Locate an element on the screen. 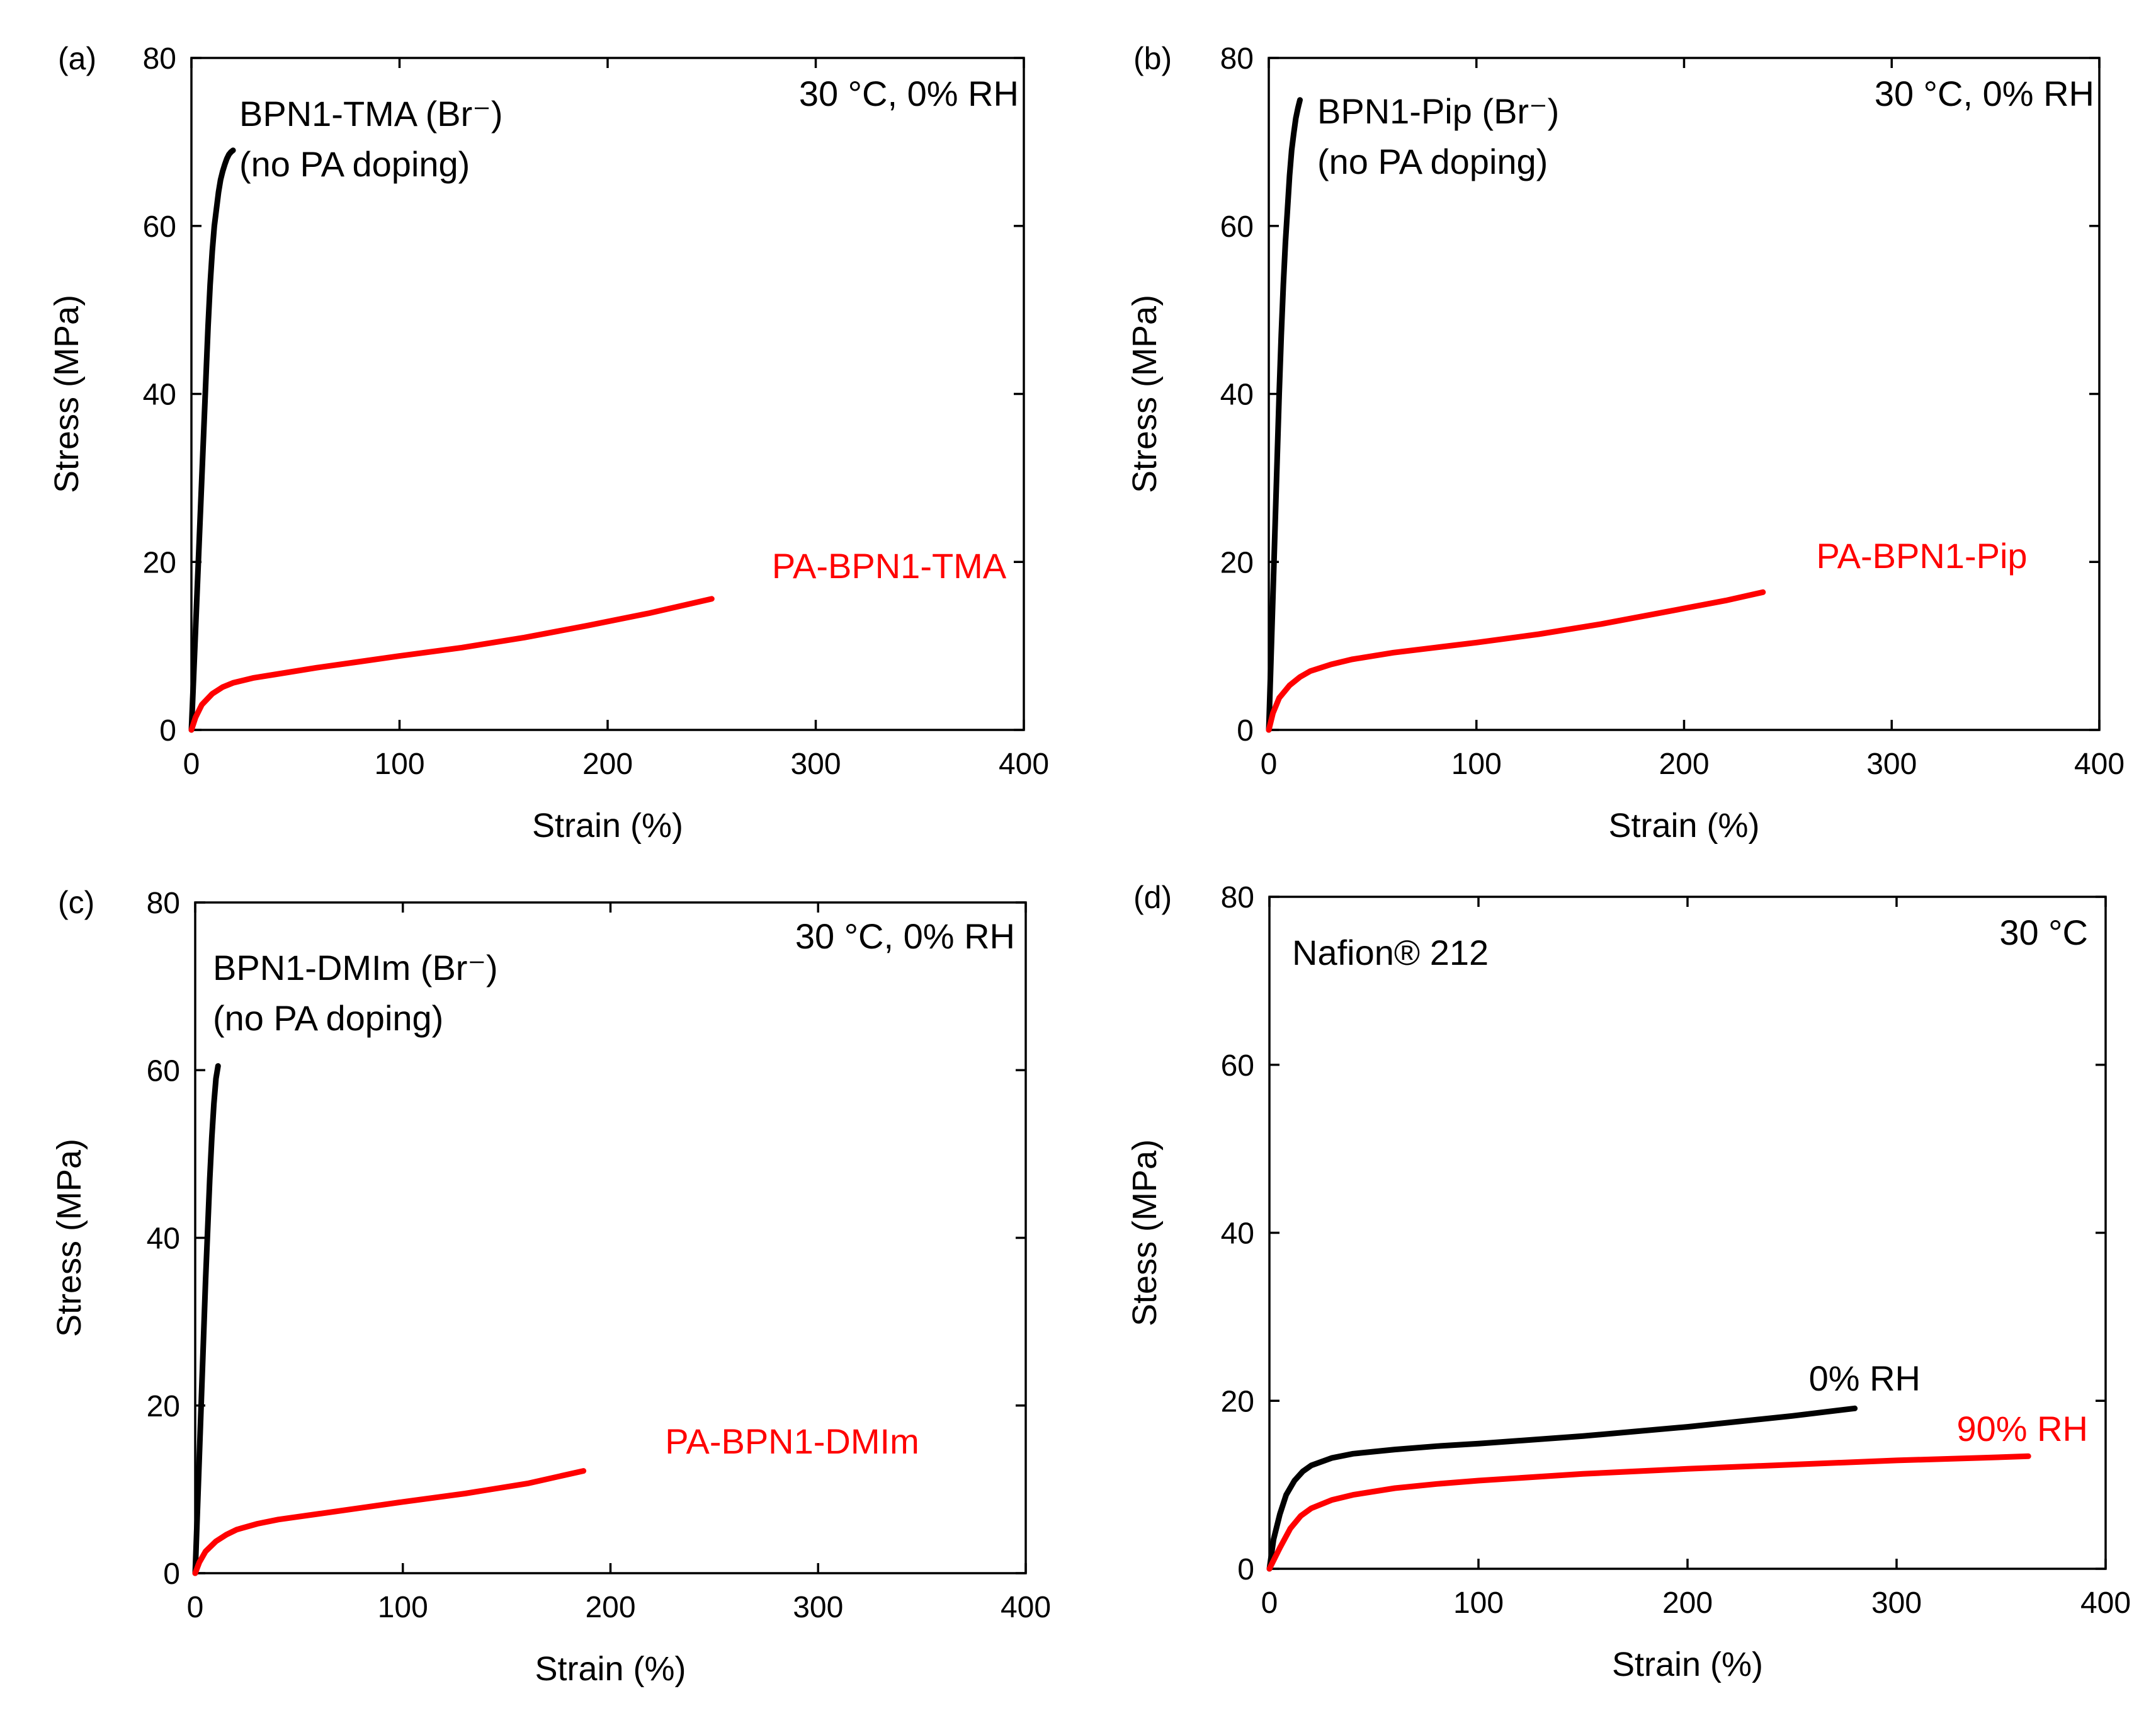  series-label: PA-BPN1-DMIm is located at coordinates (792, 1441).